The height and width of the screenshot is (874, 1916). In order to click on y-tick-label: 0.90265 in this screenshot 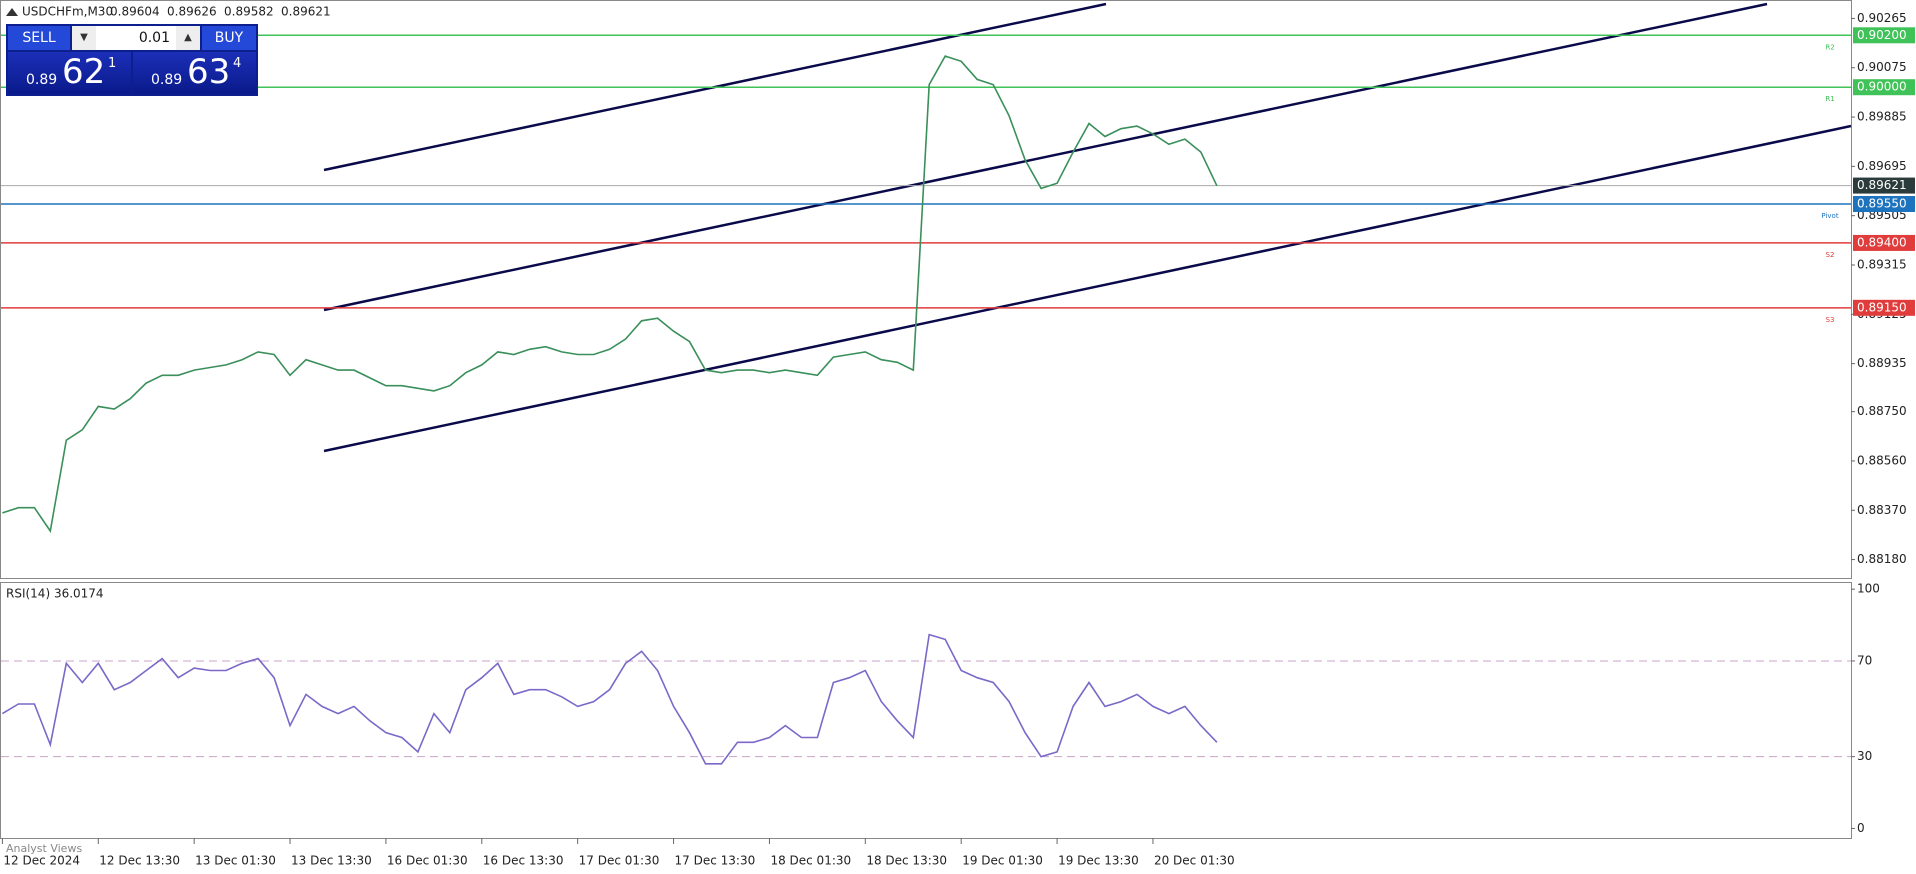, I will do `click(1882, 18)`.